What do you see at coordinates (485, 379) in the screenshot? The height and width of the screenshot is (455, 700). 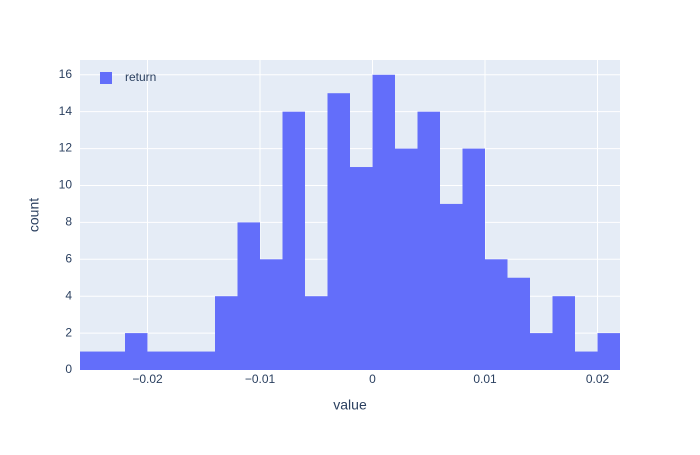 I see `x-tick-label: 0.01` at bounding box center [485, 379].